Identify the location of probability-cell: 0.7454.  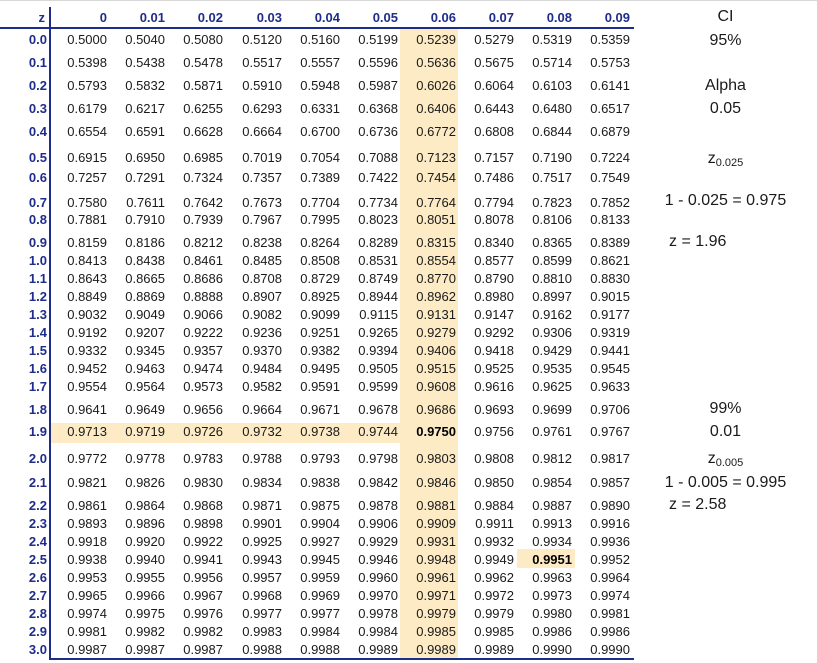
(436, 177).